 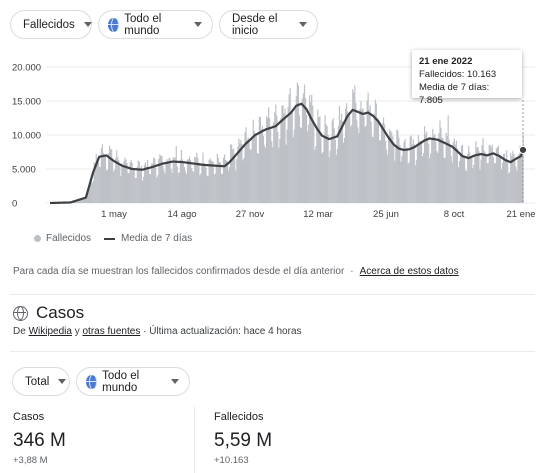 I want to click on stat-cases: Casos 346 M +3,88 M, so click(x=39, y=438).